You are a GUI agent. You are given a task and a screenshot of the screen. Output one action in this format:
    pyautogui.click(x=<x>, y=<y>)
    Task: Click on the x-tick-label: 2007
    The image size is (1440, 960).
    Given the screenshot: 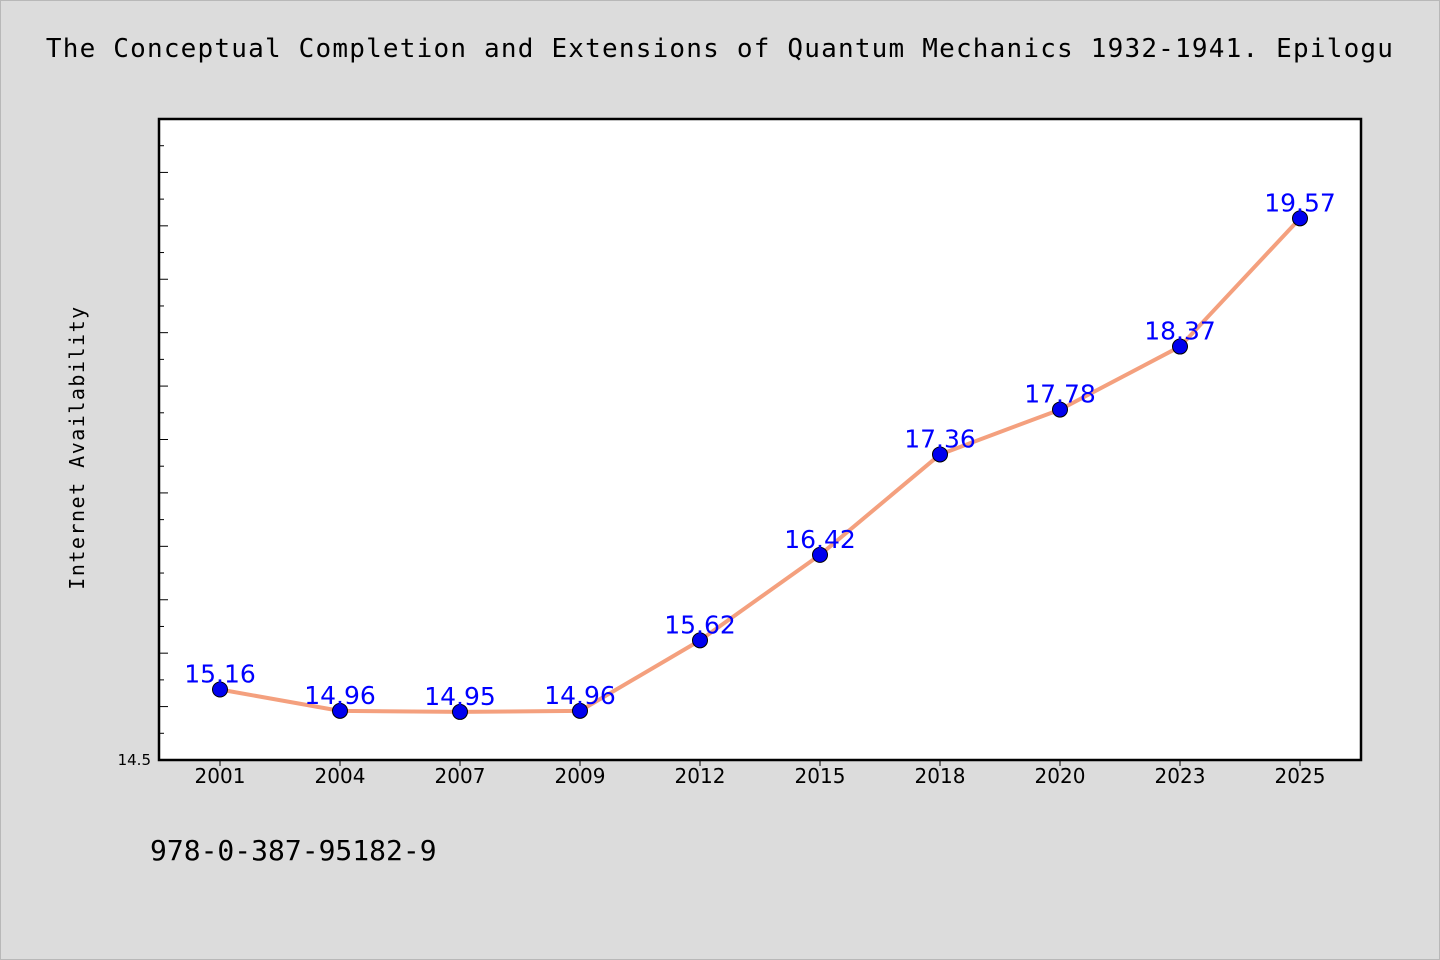 What is the action you would take?
    pyautogui.click(x=460, y=776)
    